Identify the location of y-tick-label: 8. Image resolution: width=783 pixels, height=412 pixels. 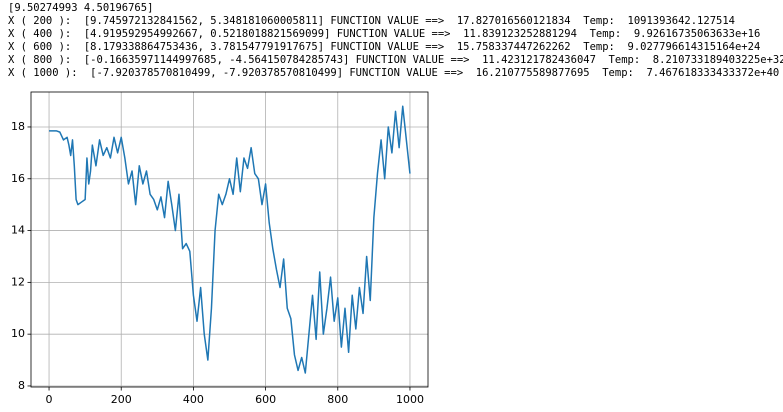
(21, 385).